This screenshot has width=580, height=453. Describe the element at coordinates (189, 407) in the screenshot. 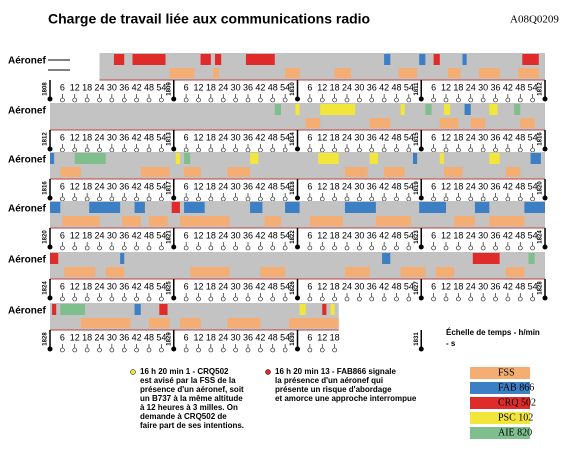

I see `note-line: à 12 heures à 3 milles. On` at that location.